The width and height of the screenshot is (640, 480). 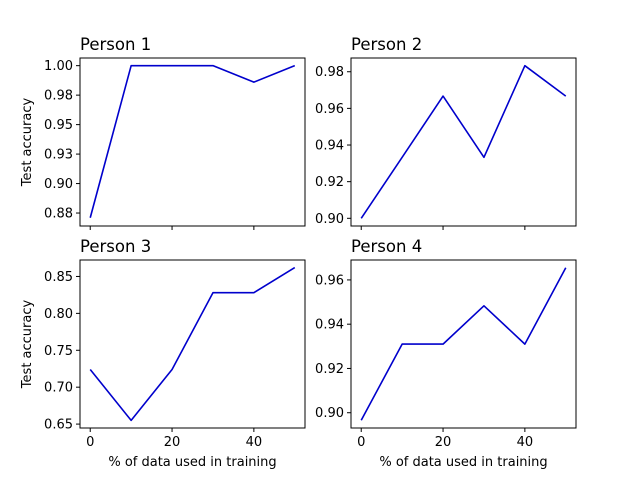 I want to click on y-tick-label-1-5: 1.00, so click(x=58, y=66).